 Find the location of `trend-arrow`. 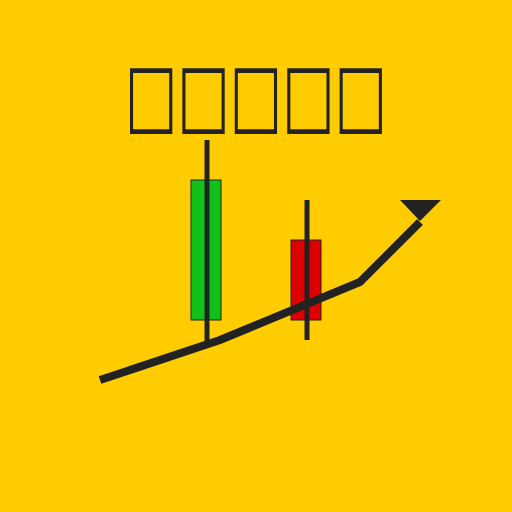

trend-arrow is located at coordinates (420, 210).